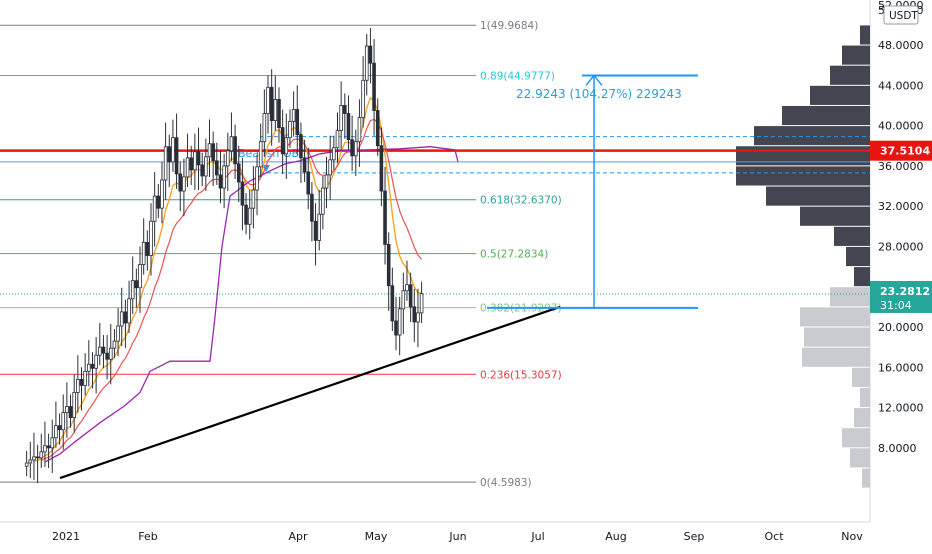  I want to click on bearish-ob-label: Bearish OB, so click(268, 153).